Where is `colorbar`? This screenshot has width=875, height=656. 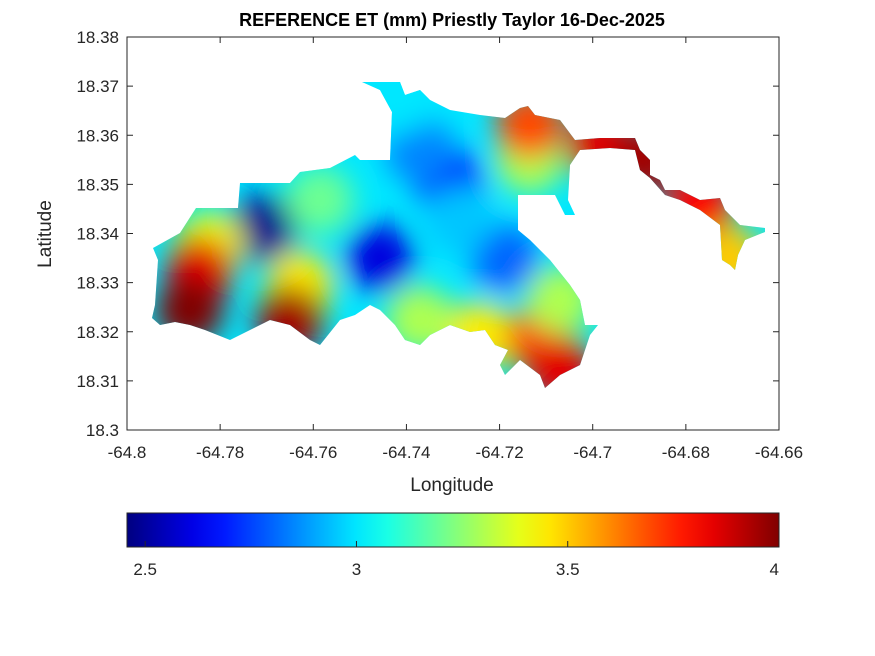 colorbar is located at coordinates (453, 530).